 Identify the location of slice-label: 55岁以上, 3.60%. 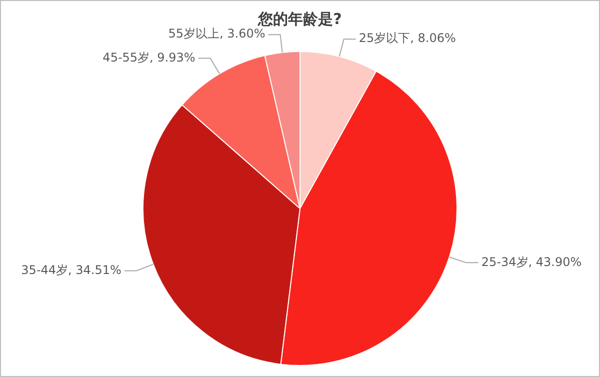
(217, 33).